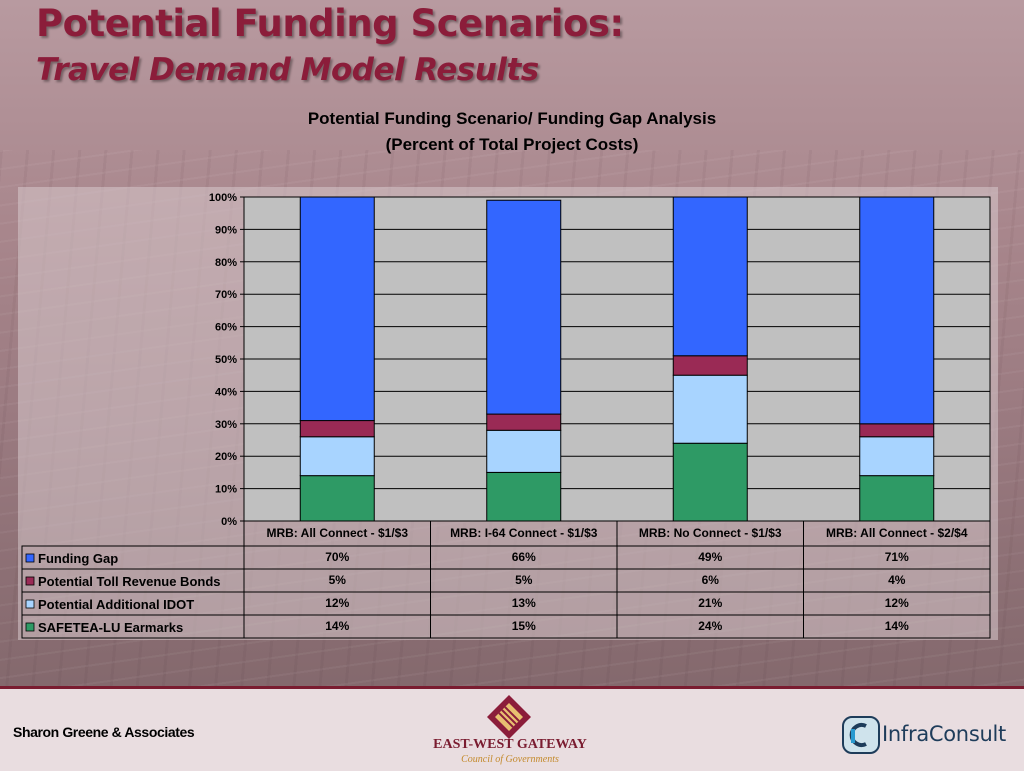  I want to click on data-table-value: 15%, so click(524, 626).